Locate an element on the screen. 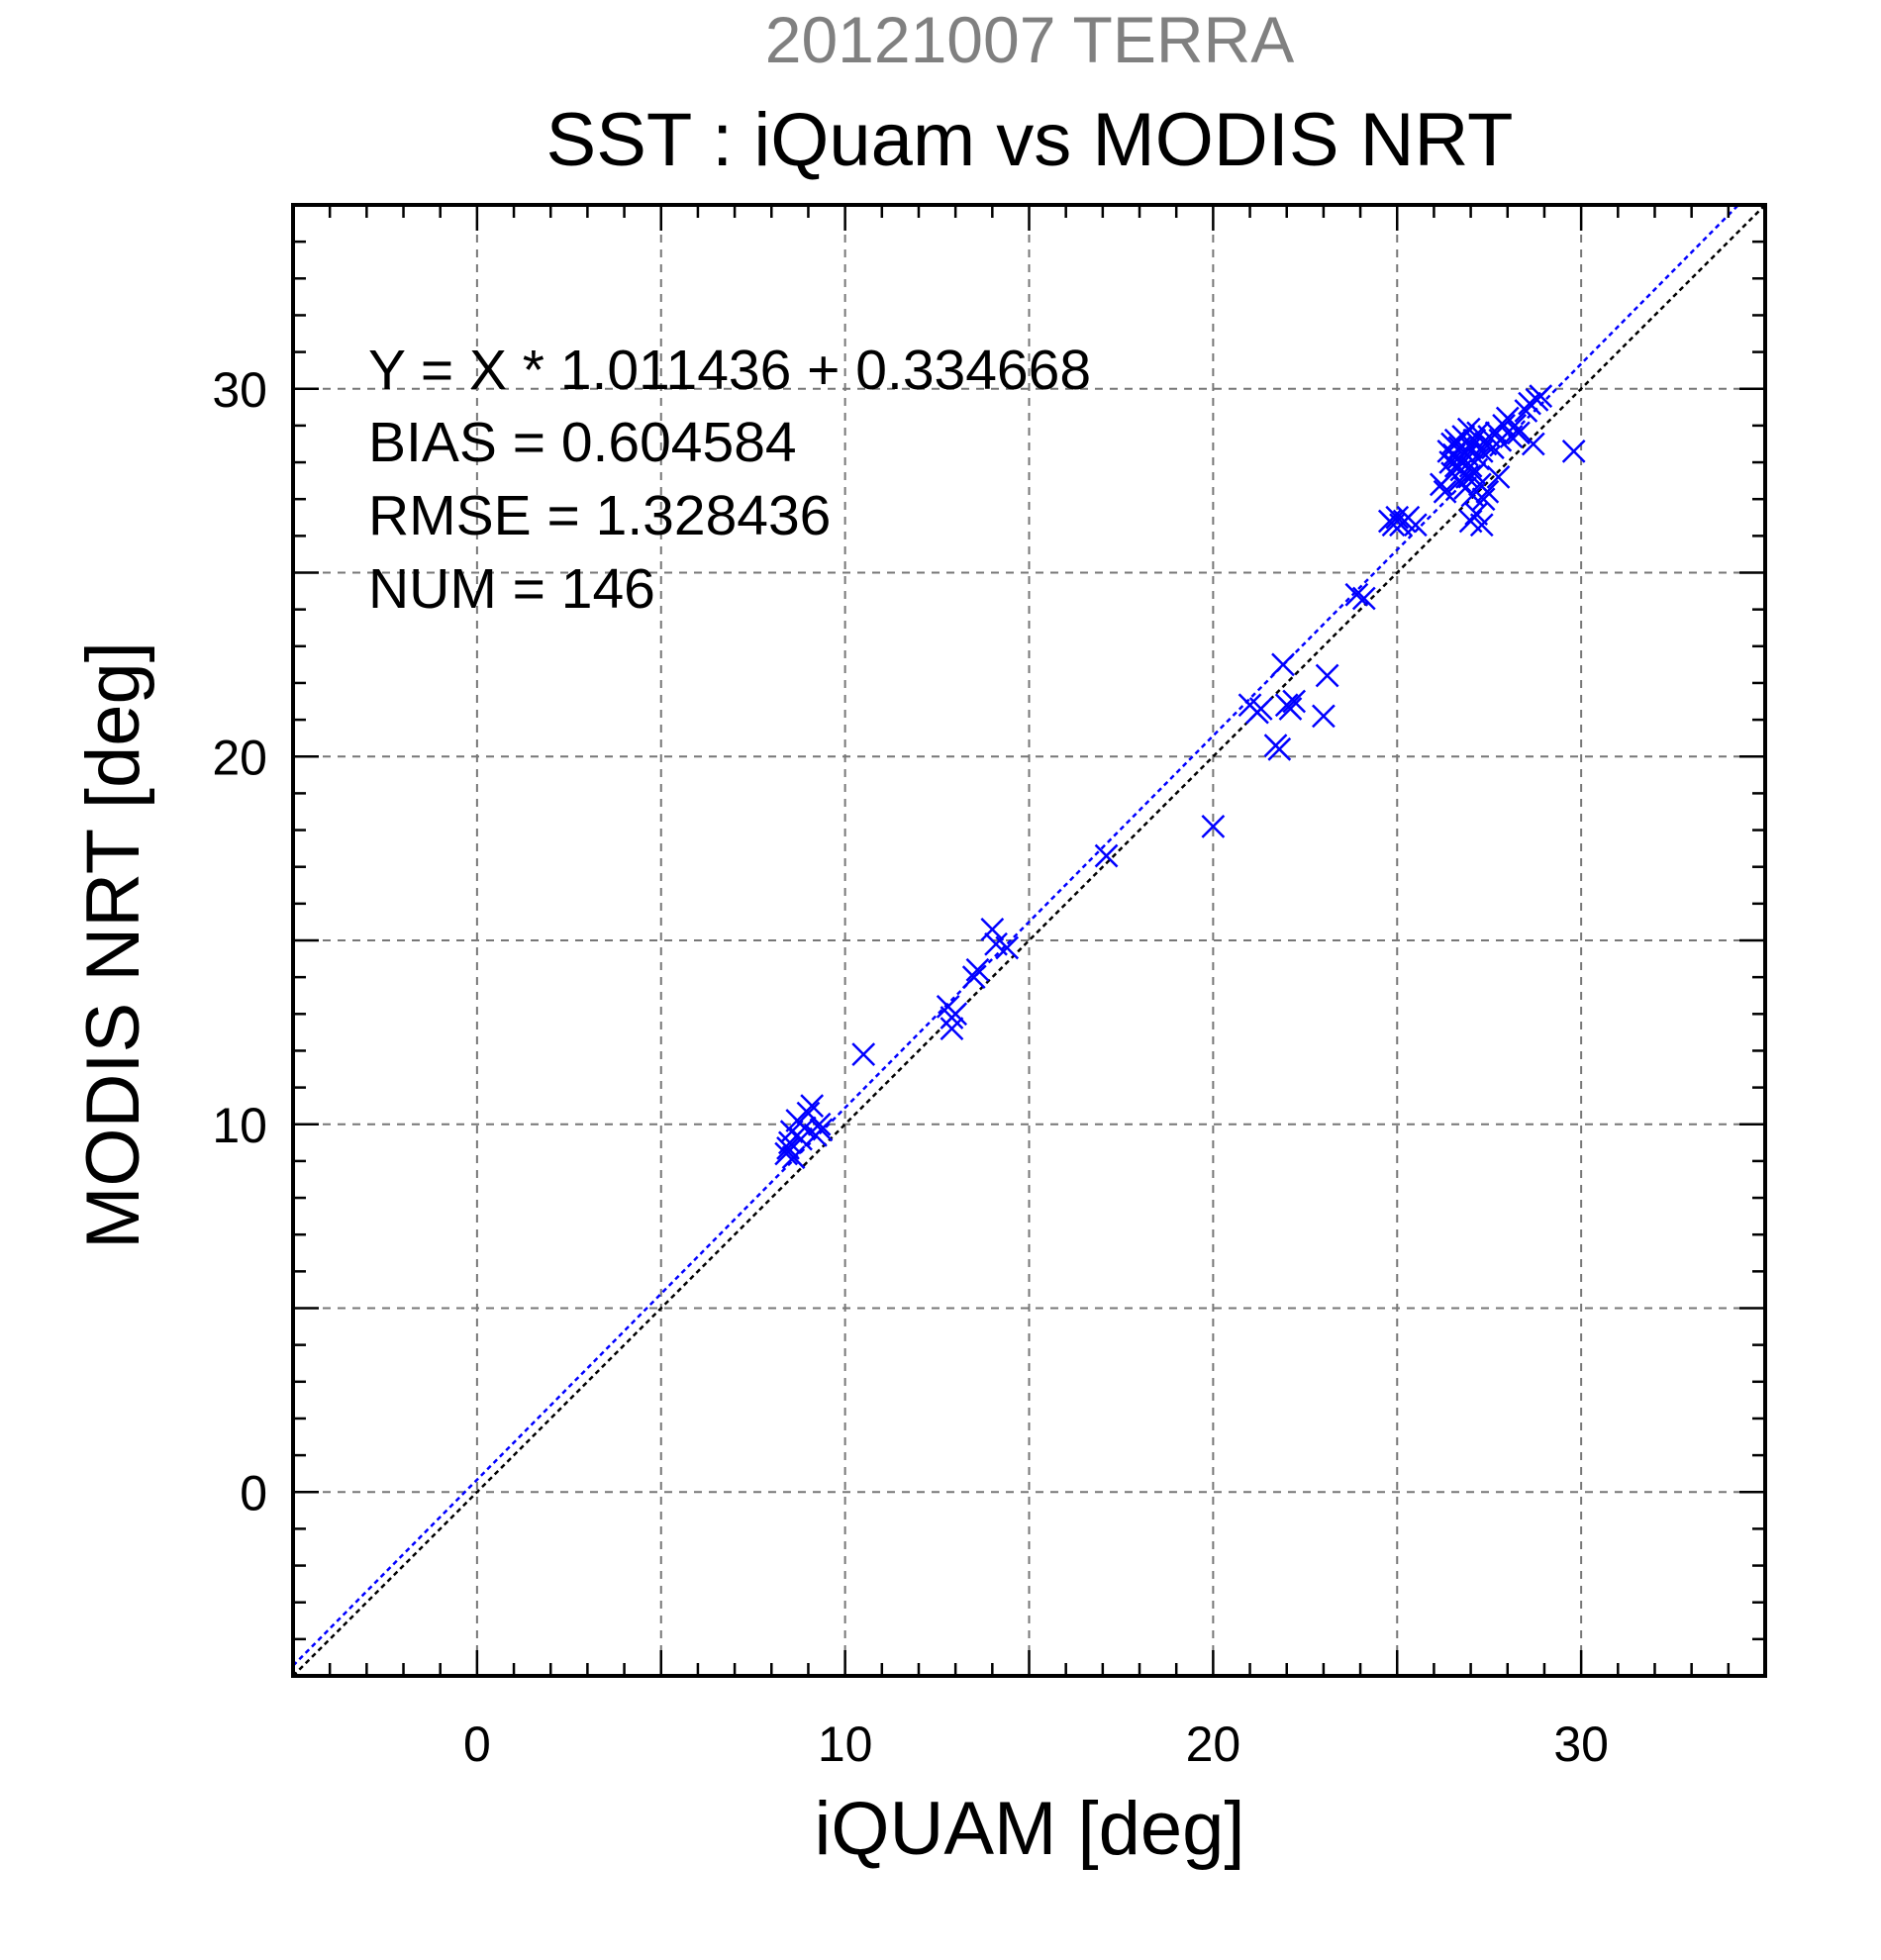 This screenshot has height=1960, width=1881. annotation-bias: BIAS = 0.604584 is located at coordinates (583, 442).